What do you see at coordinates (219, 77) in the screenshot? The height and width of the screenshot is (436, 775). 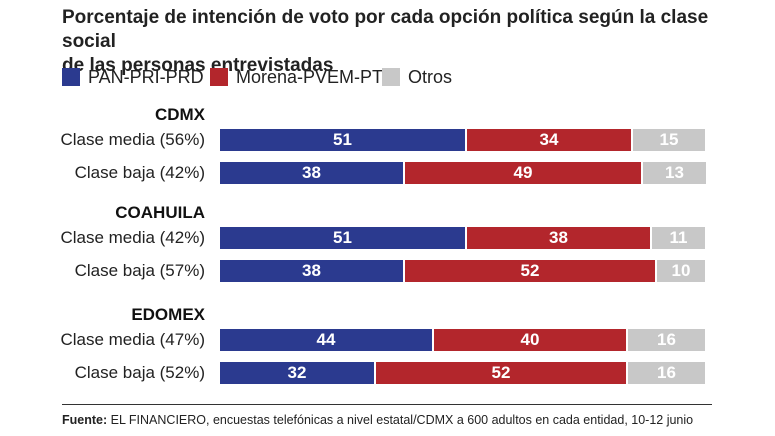 I see `legend-swatch-morena-pvem-pt` at bounding box center [219, 77].